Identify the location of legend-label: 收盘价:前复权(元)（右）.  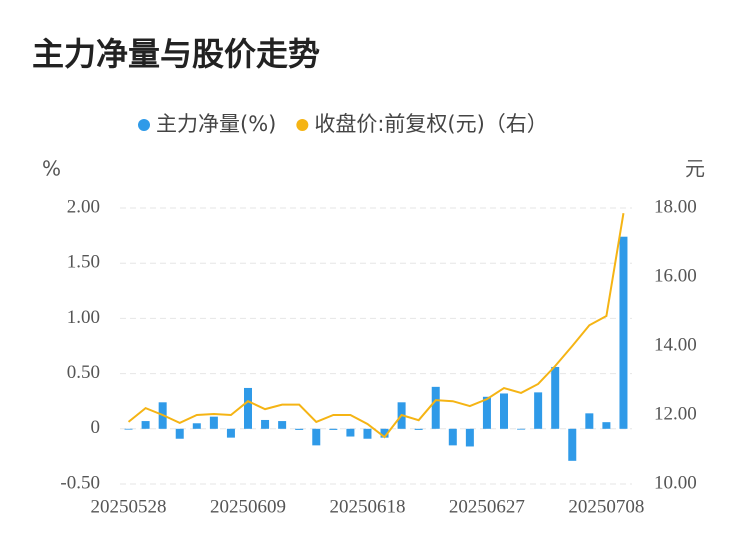
(430, 124).